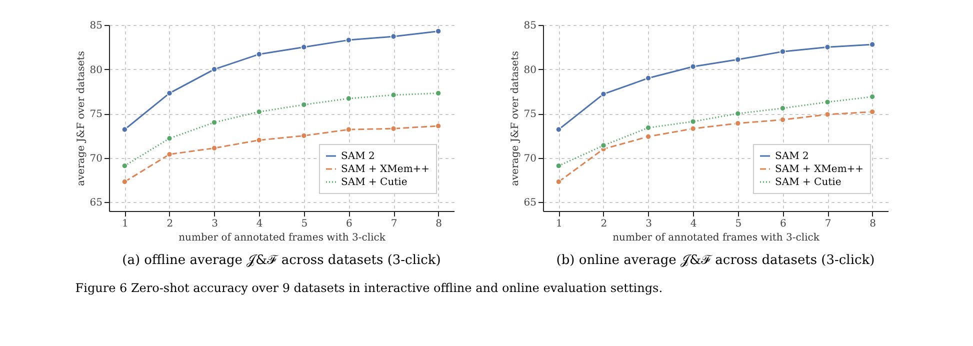 The image size is (973, 346). Describe the element at coordinates (369, 288) in the screenshot. I see `caption: Figure 6 Zero-shot accuracy over 9 datasets in interactive offline and online evaluation settings.` at that location.